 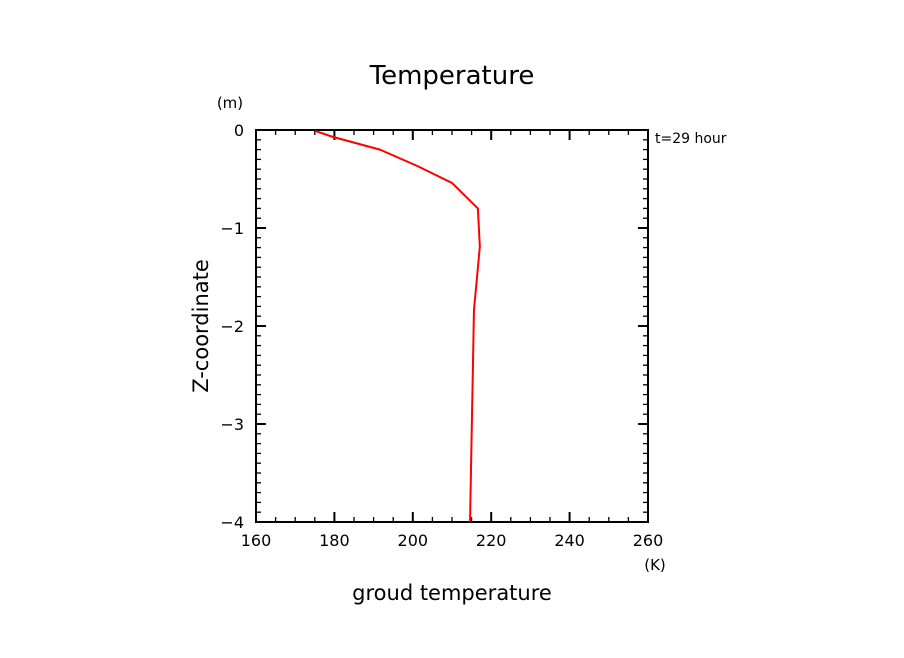 I want to click on x-tick-label: 200, so click(x=413, y=540).